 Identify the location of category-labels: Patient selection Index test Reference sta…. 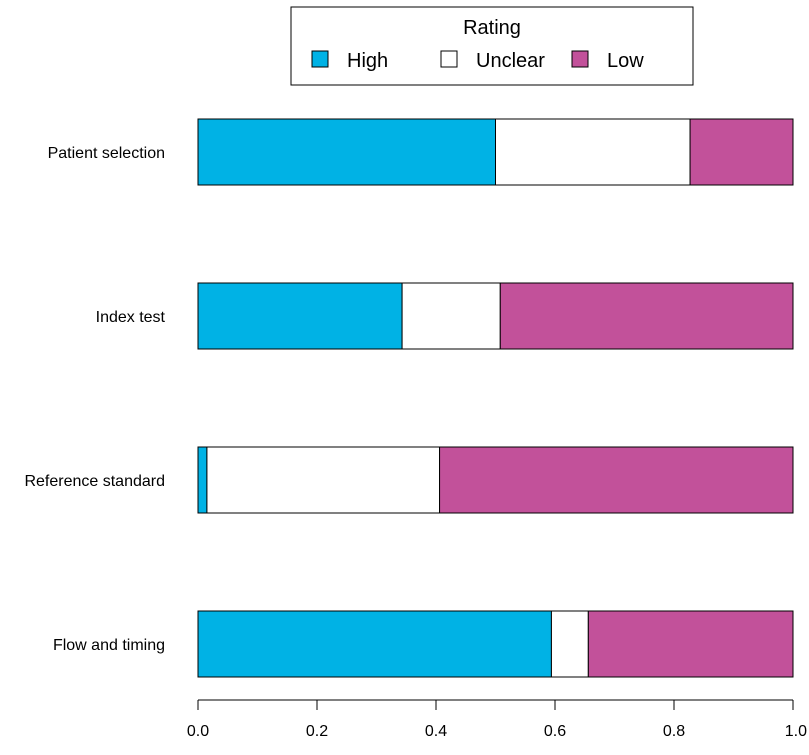
(94, 399).